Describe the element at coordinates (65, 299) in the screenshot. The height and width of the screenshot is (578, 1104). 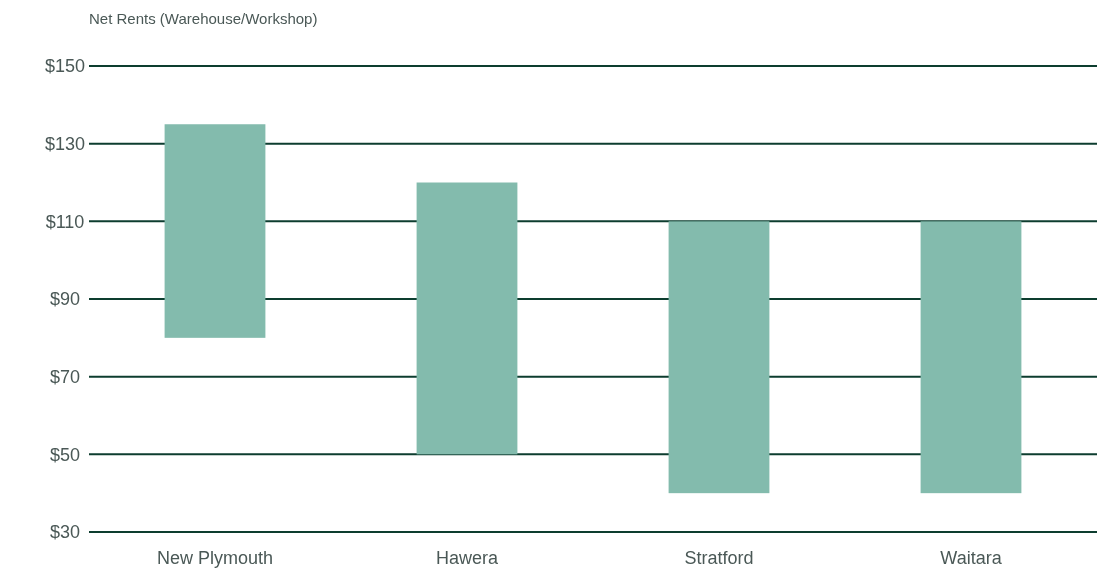
I see `y-tick-label: $90` at that location.